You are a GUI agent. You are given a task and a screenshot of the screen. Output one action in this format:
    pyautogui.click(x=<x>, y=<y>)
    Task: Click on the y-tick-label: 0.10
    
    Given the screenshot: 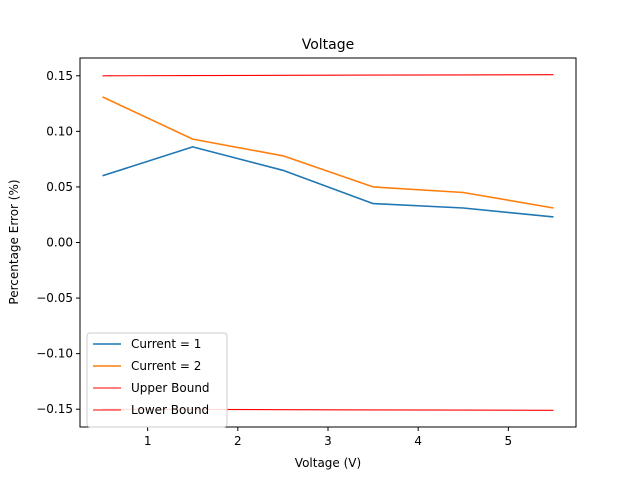 What is the action you would take?
    pyautogui.click(x=59, y=131)
    